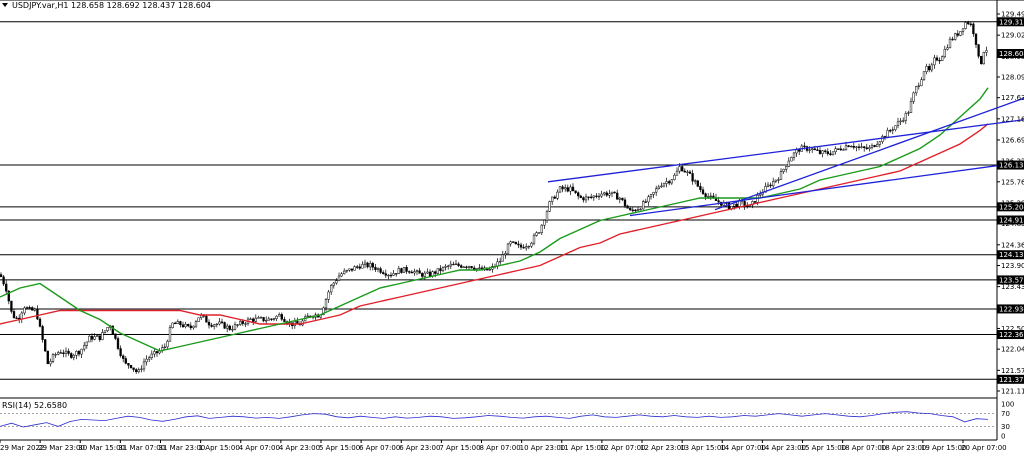 Image resolution: width=1024 pixels, height=456 pixels. What do you see at coordinates (61, 448) in the screenshot?
I see `time-tick-label: 29 Mar 23:00` at bounding box center [61, 448].